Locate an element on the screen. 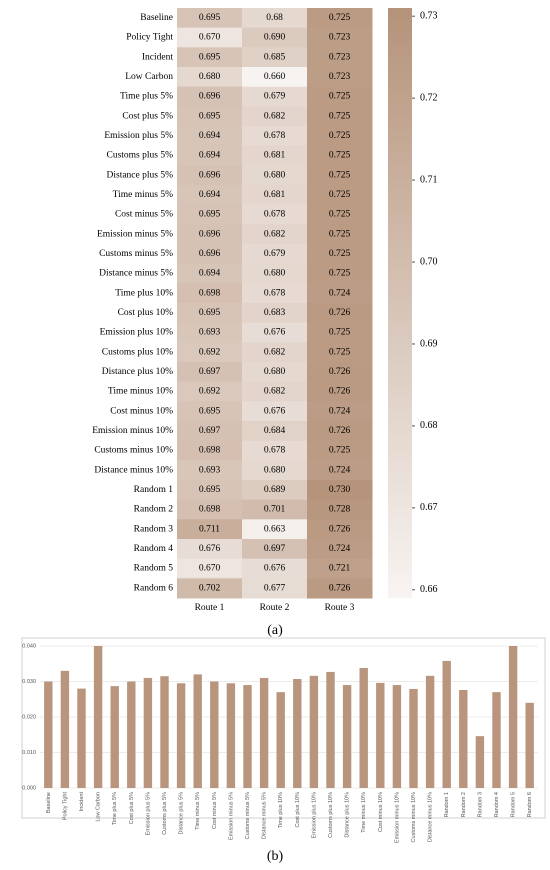 The height and width of the screenshot is (870, 550). row-label: Baseline is located at coordinates (156, 18).